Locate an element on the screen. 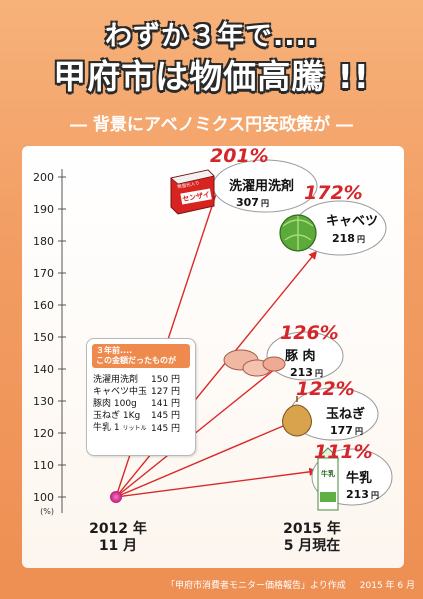  table-row: 玉ねぎ 1Kg 145 円 is located at coordinates (137, 416).